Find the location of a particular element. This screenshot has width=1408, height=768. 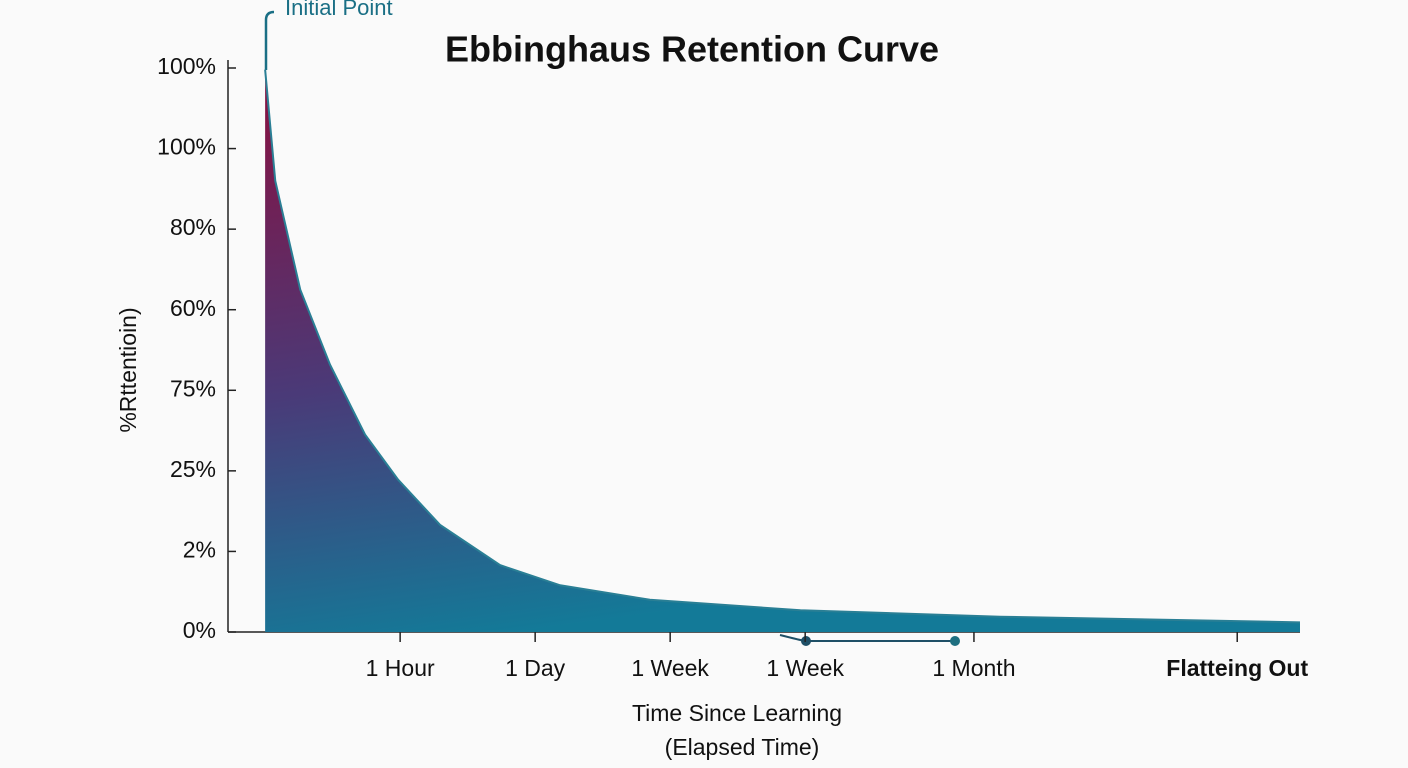

x-axis-title: (Elapsed Time) is located at coordinates (742, 747).